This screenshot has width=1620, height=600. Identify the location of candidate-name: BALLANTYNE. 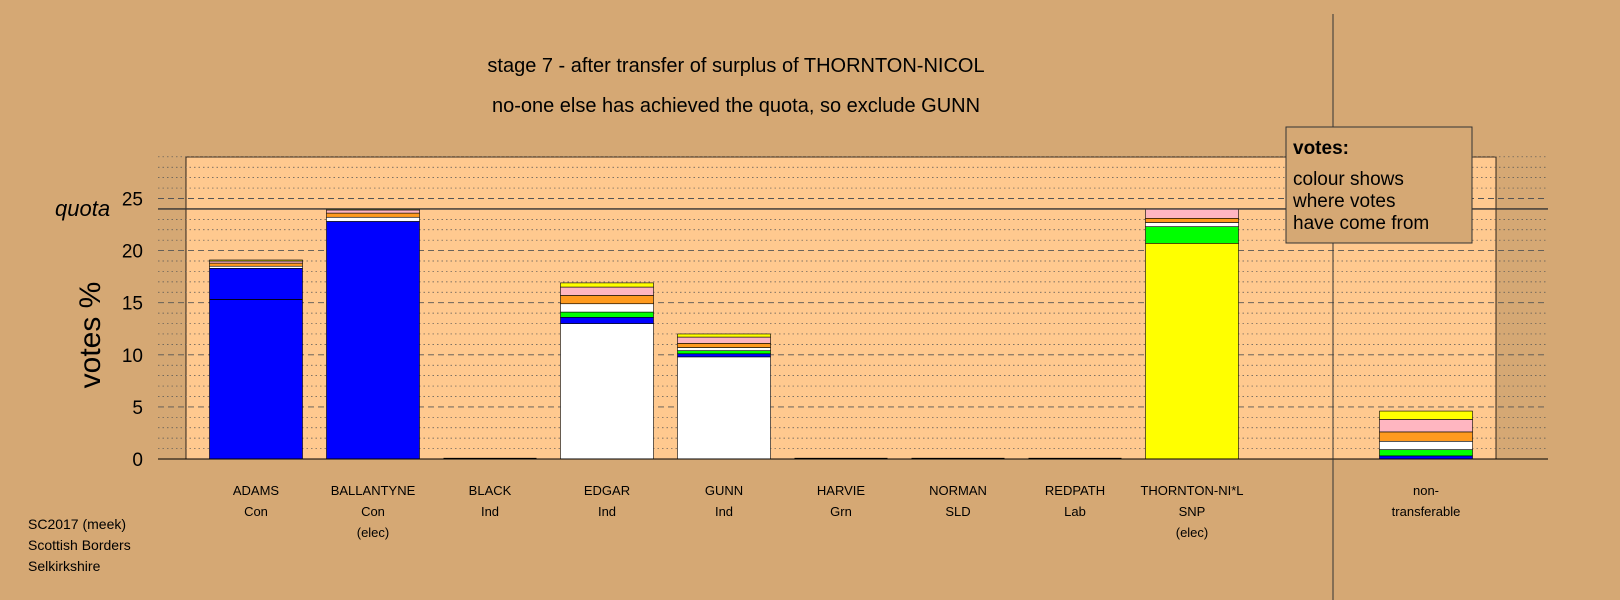
(373, 490).